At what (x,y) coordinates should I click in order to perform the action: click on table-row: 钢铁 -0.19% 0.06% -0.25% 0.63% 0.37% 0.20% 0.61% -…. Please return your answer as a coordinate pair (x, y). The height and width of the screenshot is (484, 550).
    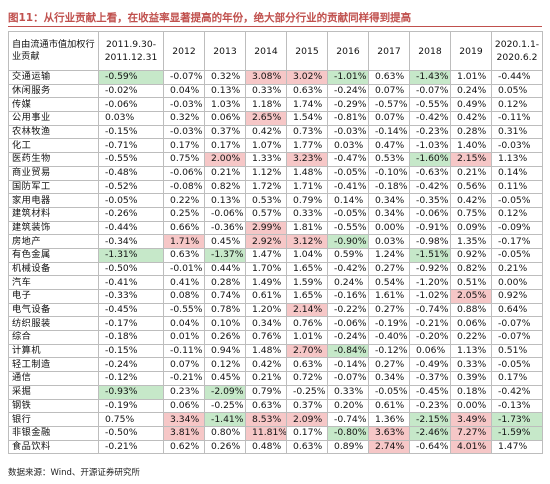
    Looking at the image, I should click on (275, 406).